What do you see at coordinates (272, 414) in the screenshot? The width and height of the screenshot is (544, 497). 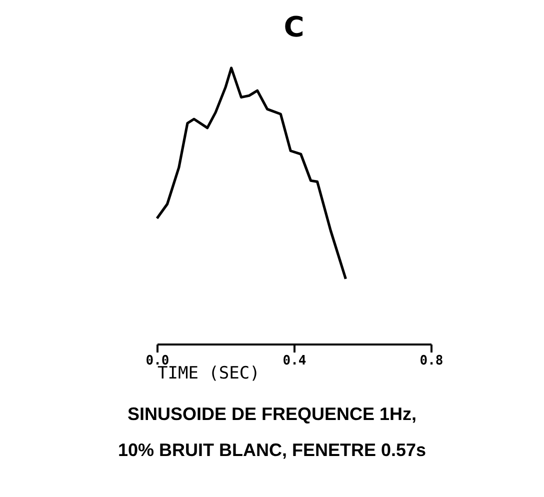 I see `text: SINUSOIDE DE FREQUENCE 1Hz,` at bounding box center [272, 414].